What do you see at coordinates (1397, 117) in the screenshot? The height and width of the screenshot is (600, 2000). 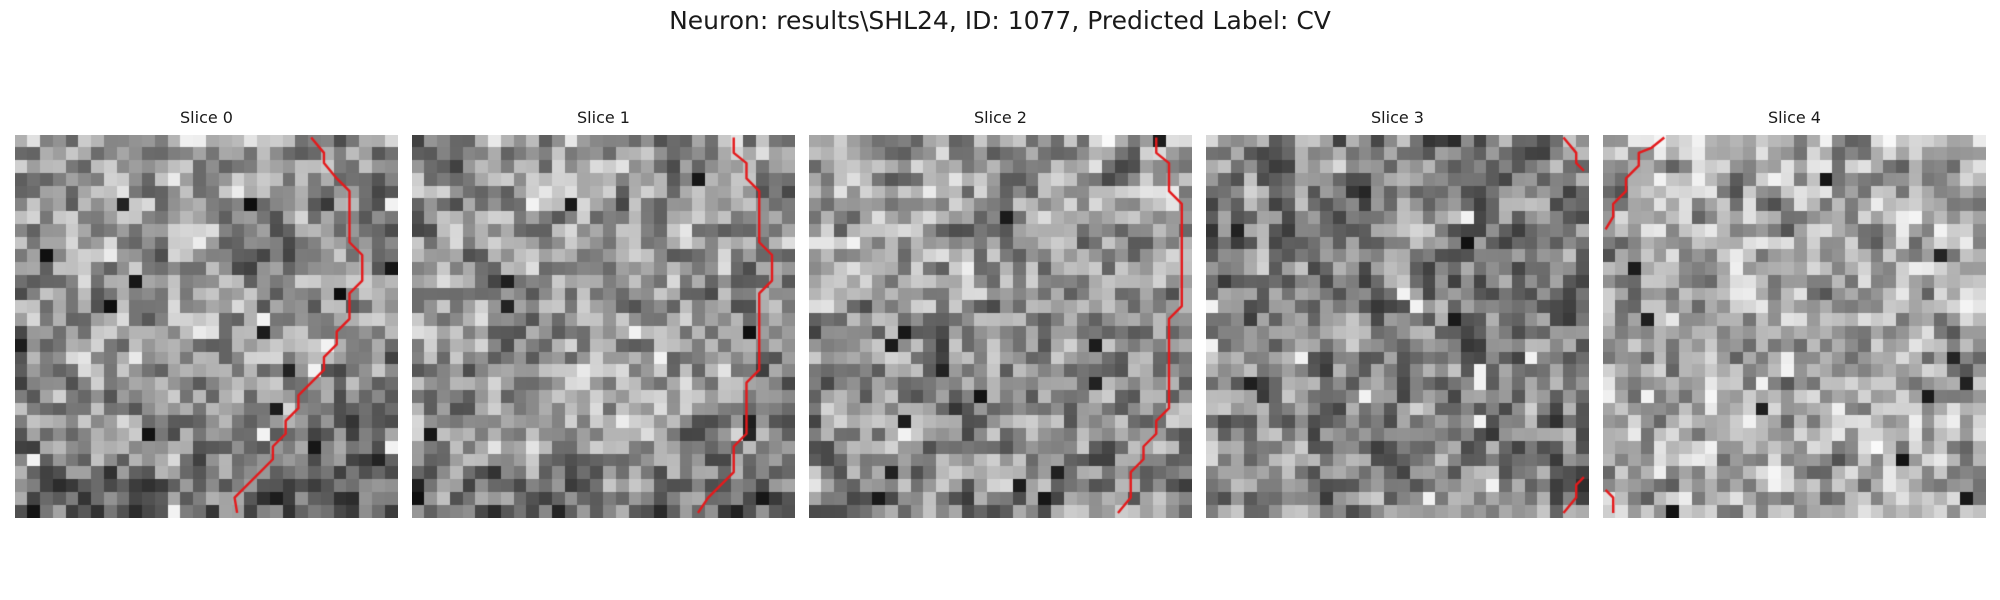 I see `slice-title-3: Slice 3` at bounding box center [1397, 117].